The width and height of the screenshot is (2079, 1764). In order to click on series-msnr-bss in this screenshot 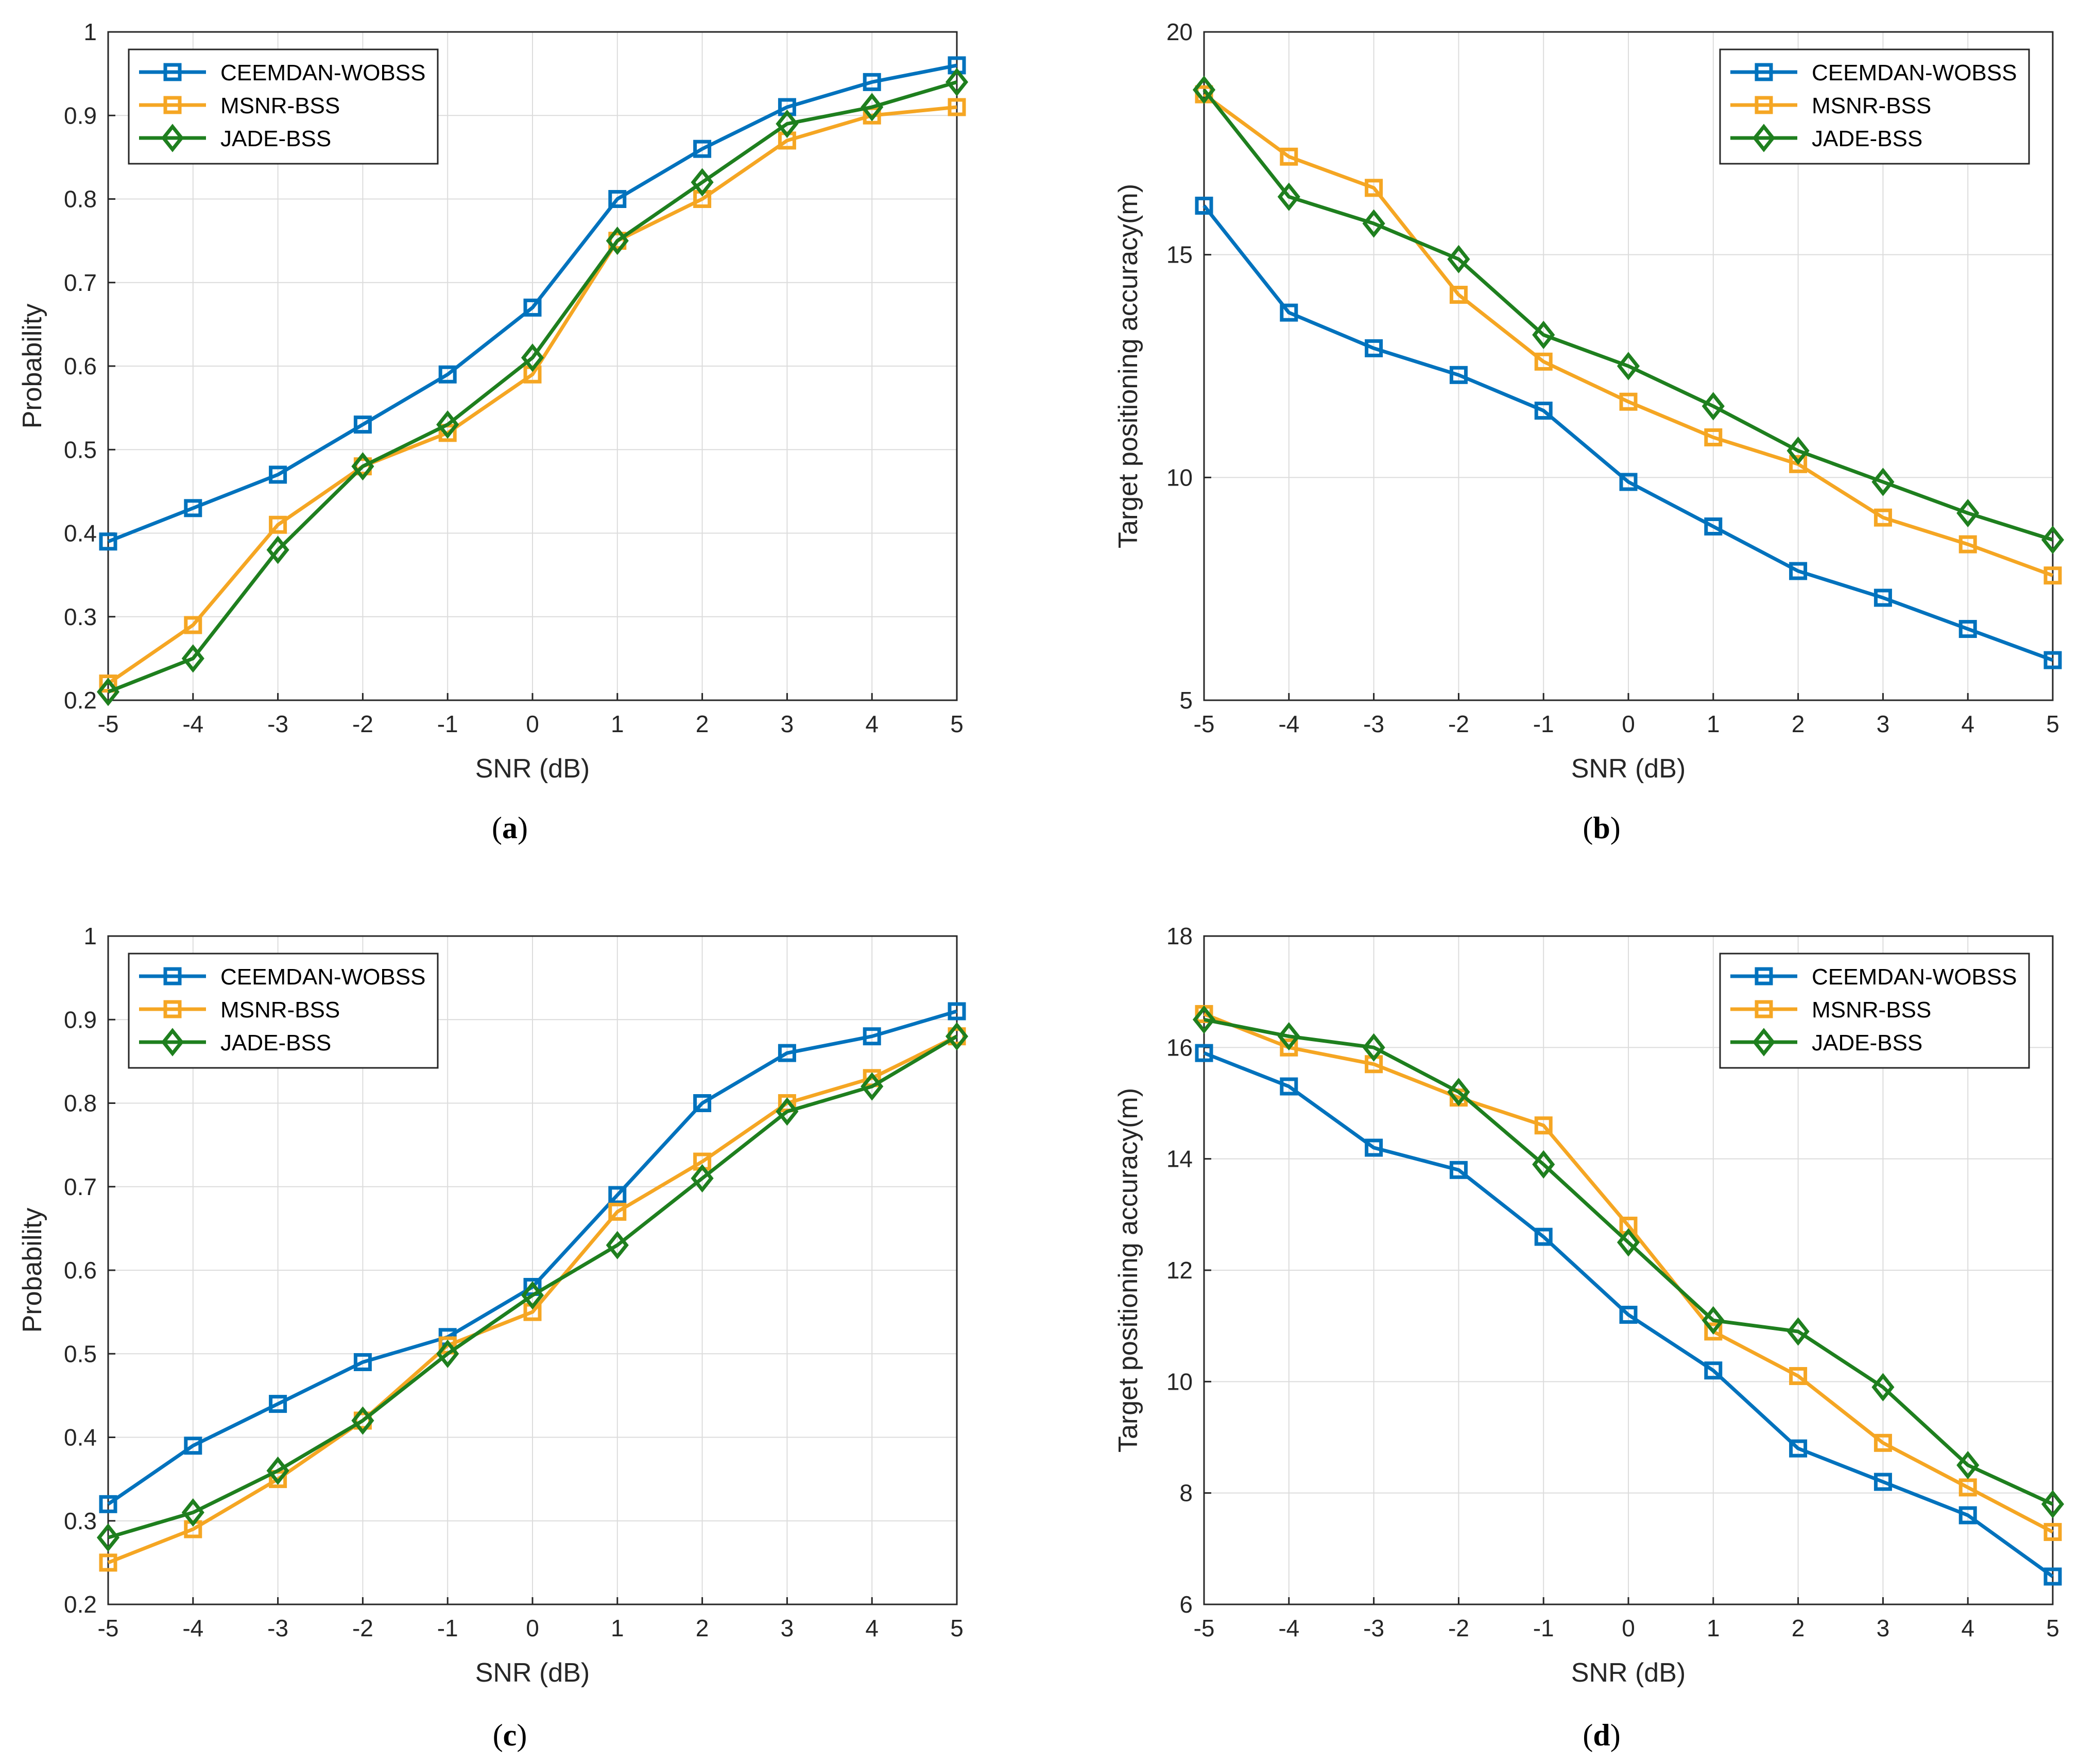, I will do `click(1629, 335)`.